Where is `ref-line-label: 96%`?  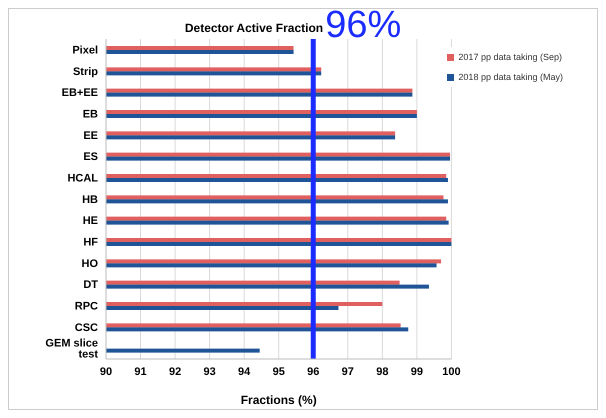 ref-line-label: 96% is located at coordinates (363, 25).